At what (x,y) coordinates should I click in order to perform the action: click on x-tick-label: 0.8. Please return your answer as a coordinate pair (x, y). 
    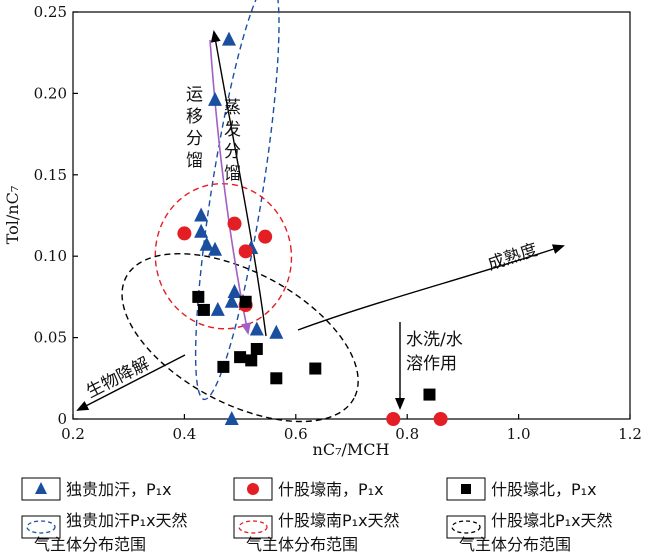
    Looking at the image, I should click on (407, 434).